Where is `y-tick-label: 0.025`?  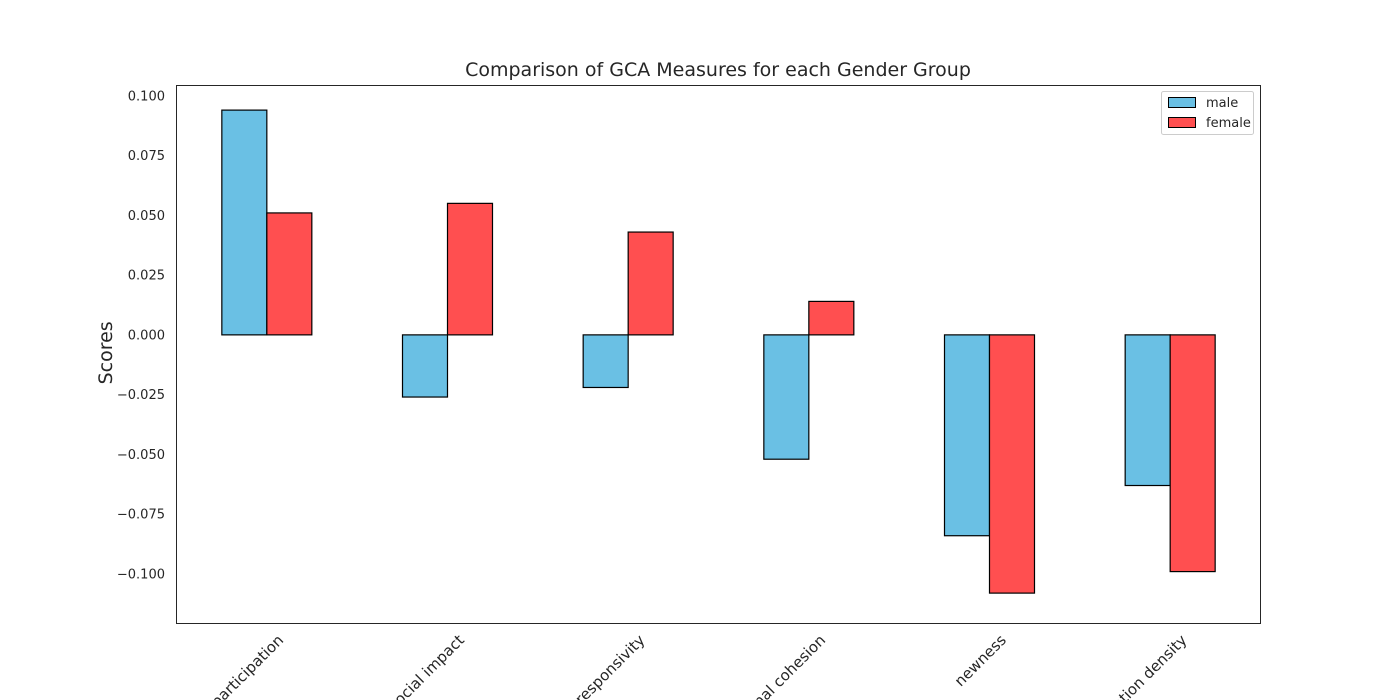
y-tick-label: 0.025 is located at coordinates (146, 276).